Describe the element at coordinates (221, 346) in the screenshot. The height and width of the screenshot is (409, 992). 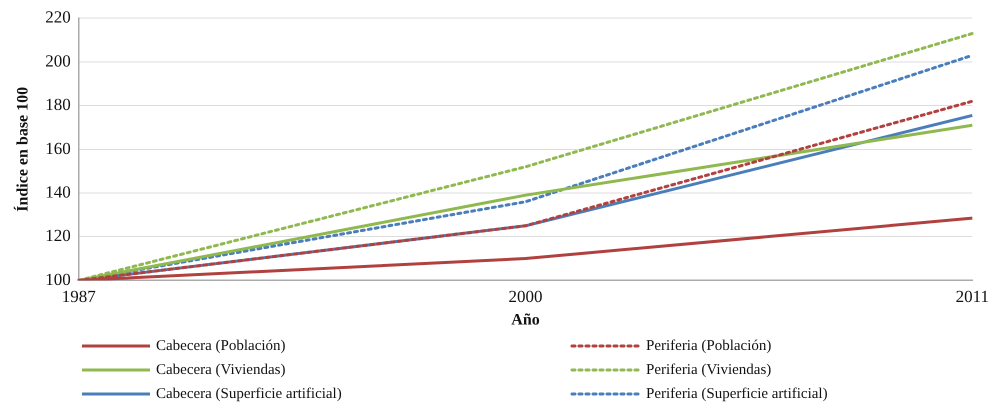
I see `legend-label: Cabecera (Población)` at that location.